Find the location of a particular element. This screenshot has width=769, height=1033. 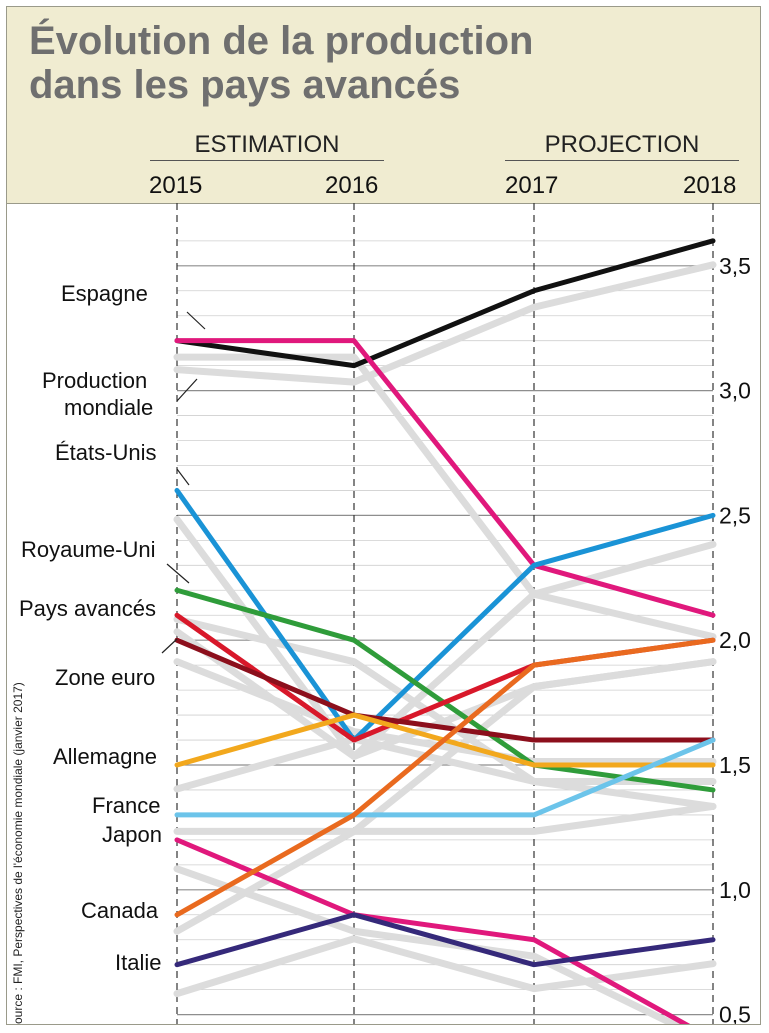

y-tick-label: 2,5 is located at coordinates (735, 515).